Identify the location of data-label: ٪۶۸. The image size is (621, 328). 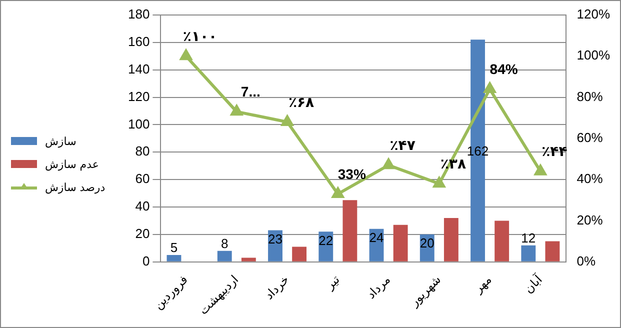
(301, 102).